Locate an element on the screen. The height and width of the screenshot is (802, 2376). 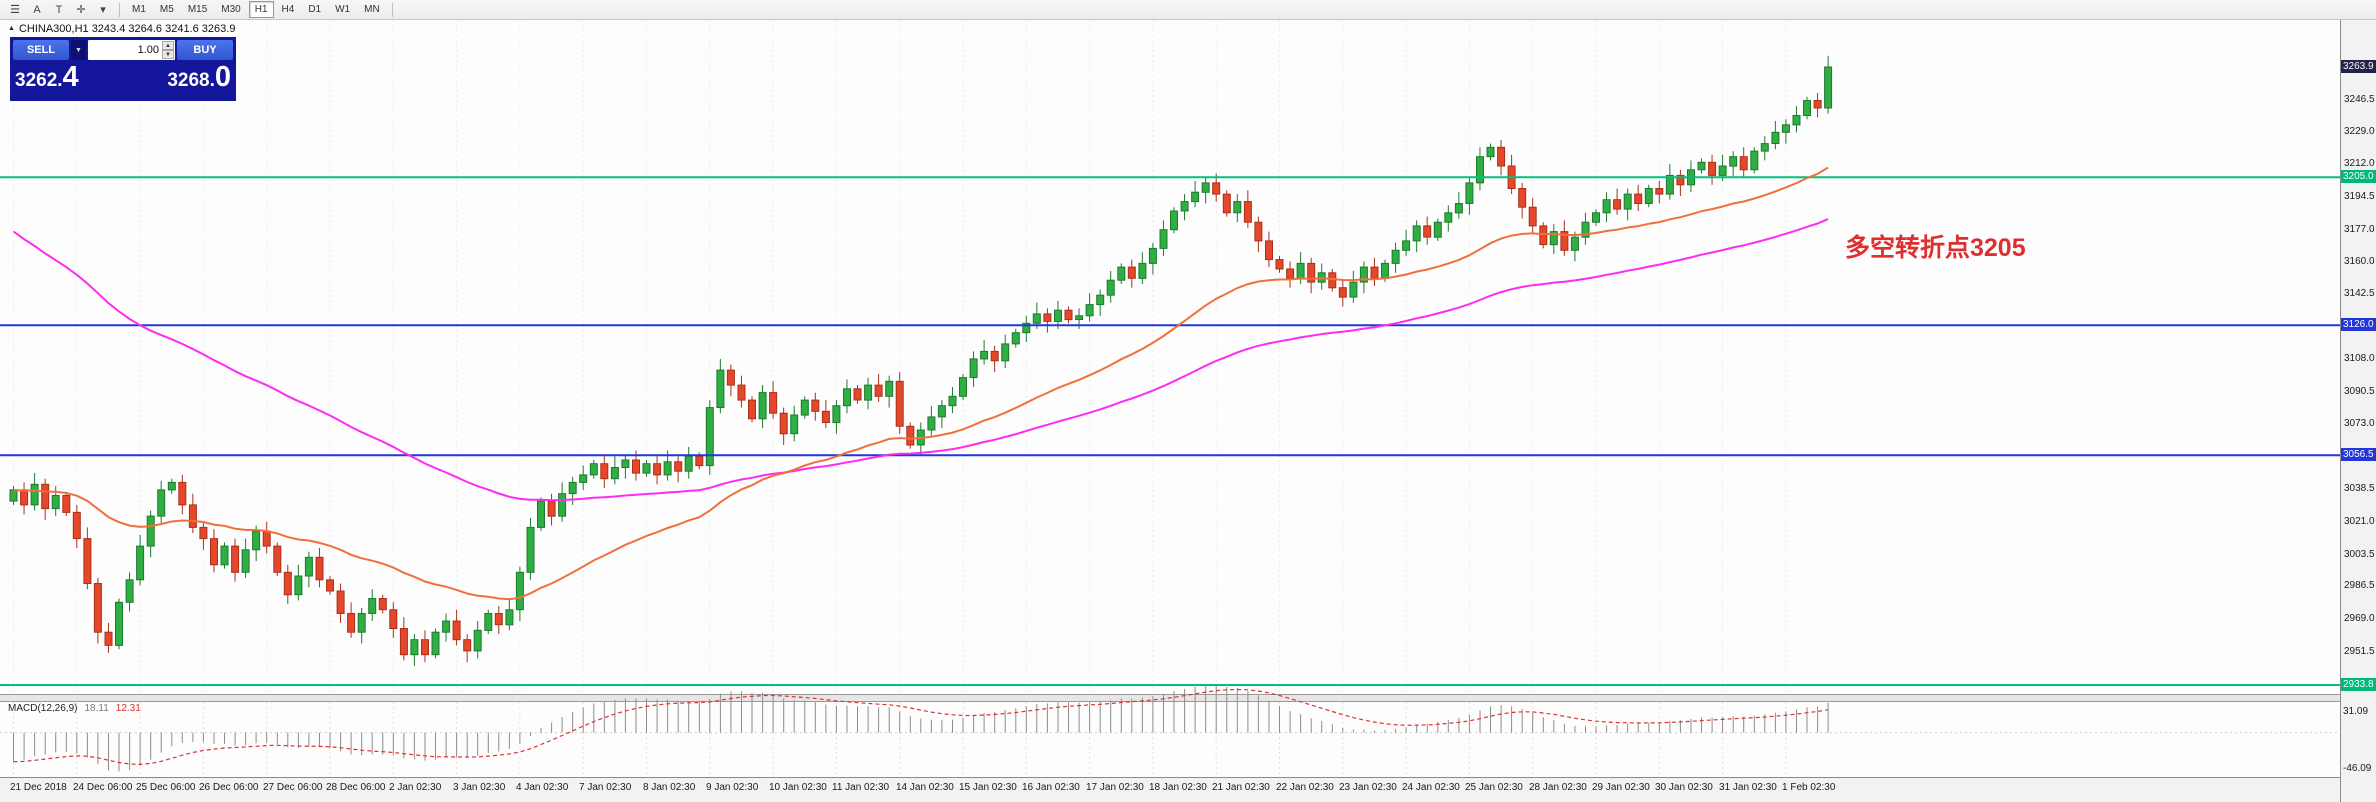
time-axis-label: 21 Jan 02:30 is located at coordinates (1241, 787).